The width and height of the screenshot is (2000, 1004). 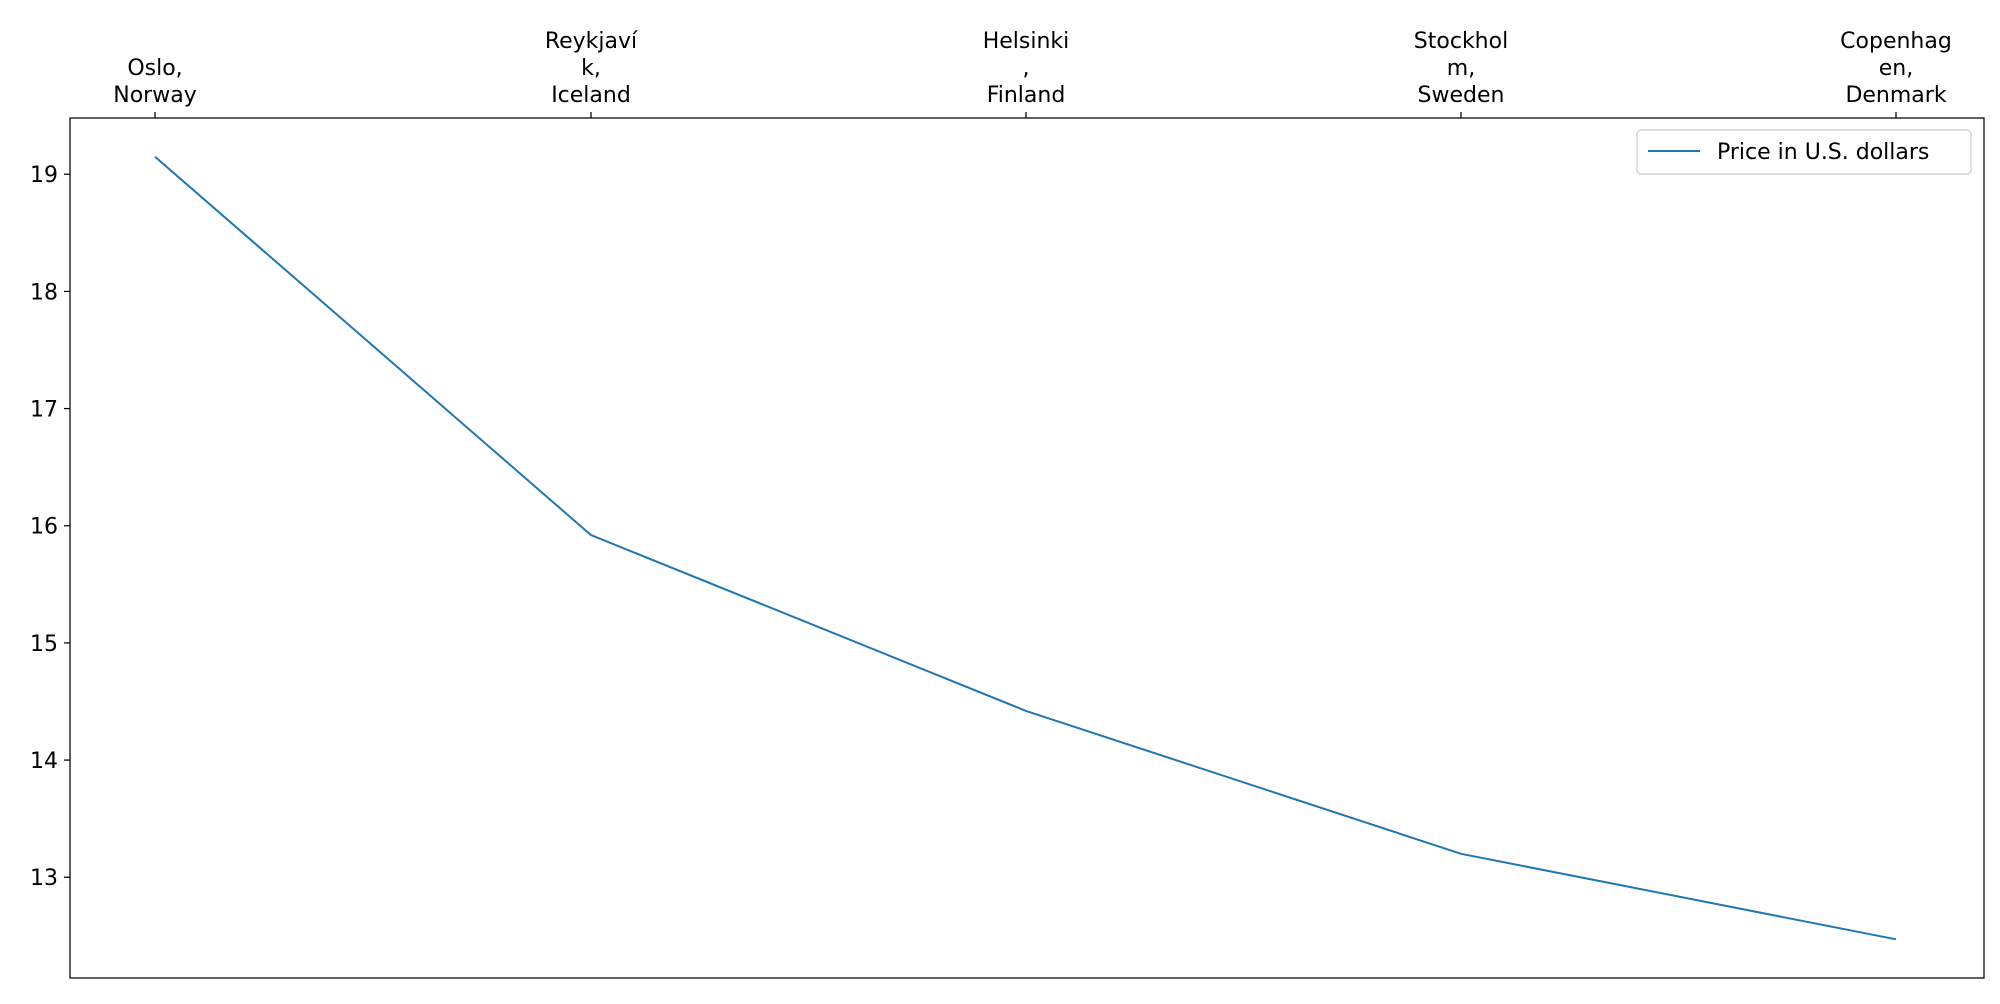 What do you see at coordinates (591, 41) in the screenshot?
I see `x-tick-label-line: Reykjaví` at bounding box center [591, 41].